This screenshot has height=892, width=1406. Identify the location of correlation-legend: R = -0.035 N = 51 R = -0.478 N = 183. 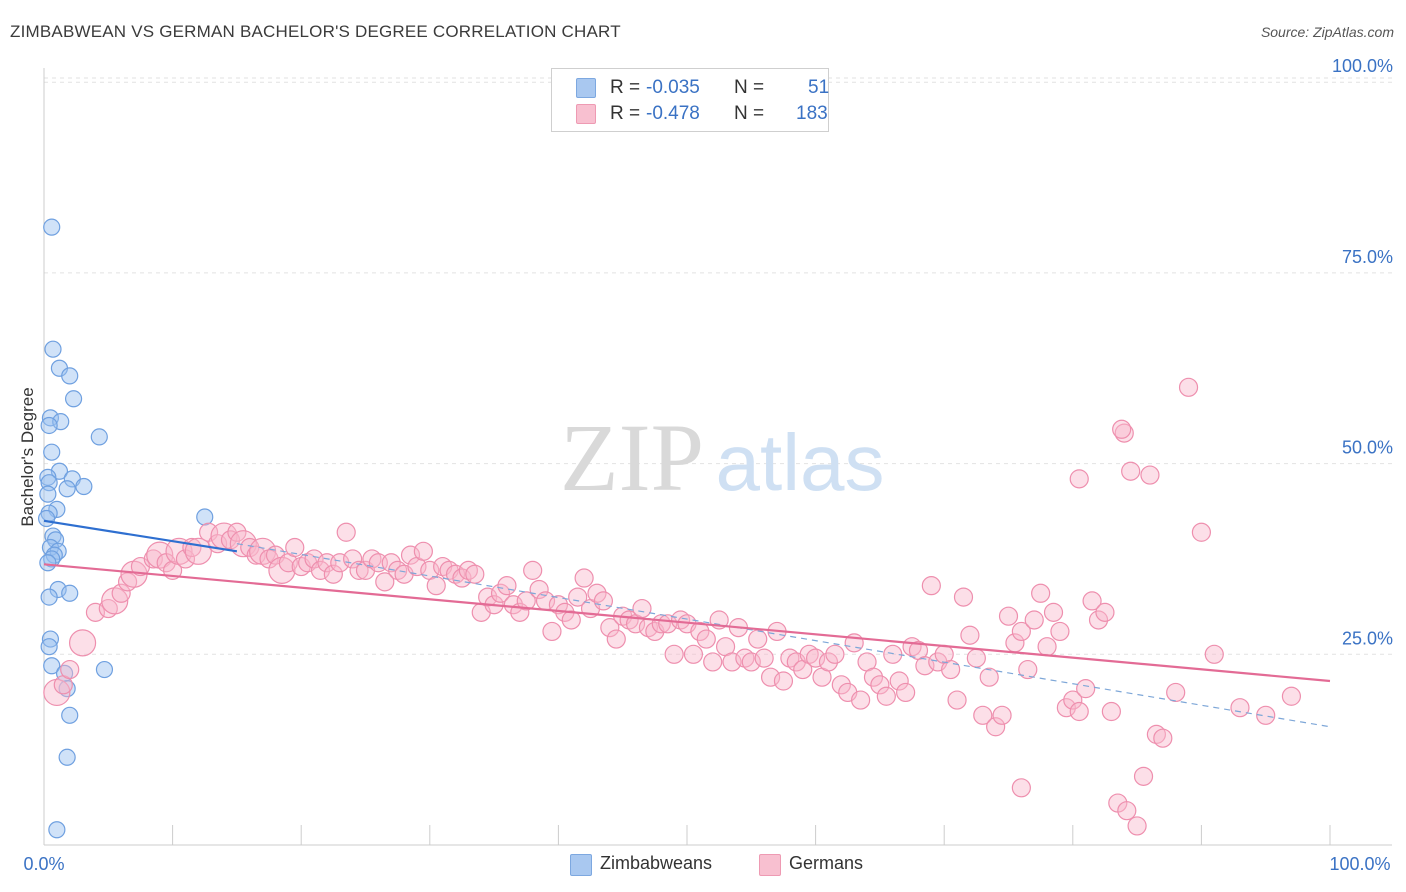
(690, 100).